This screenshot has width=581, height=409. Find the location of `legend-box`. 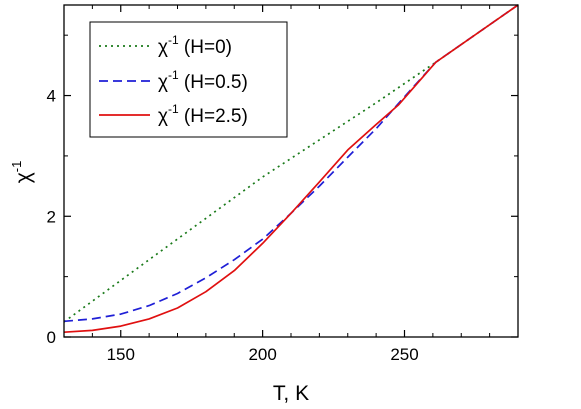

legend-box is located at coordinates (188, 79).